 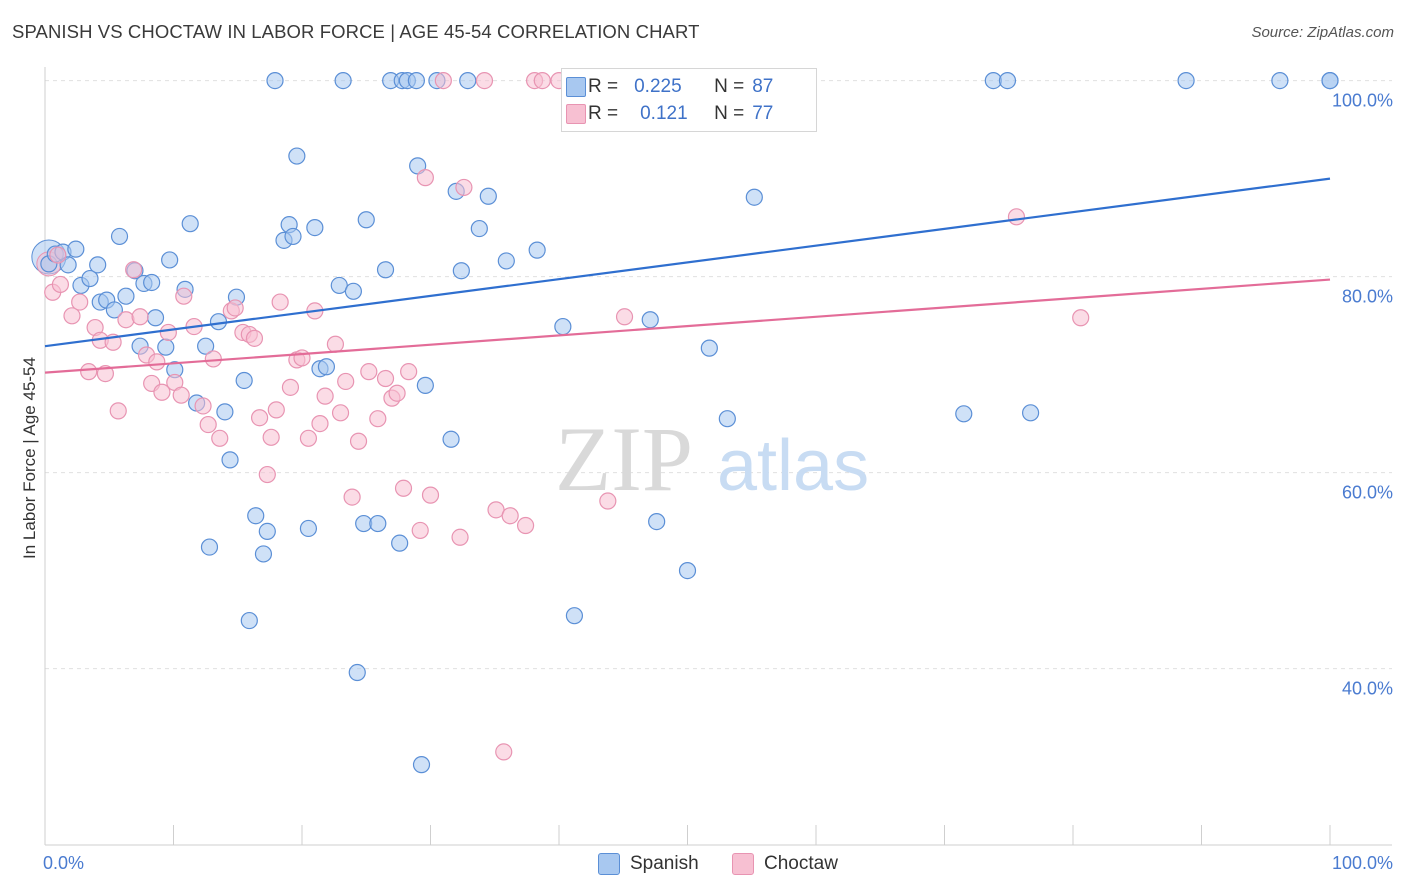 I want to click on watermark-zip: ZIP, so click(x=624, y=459).